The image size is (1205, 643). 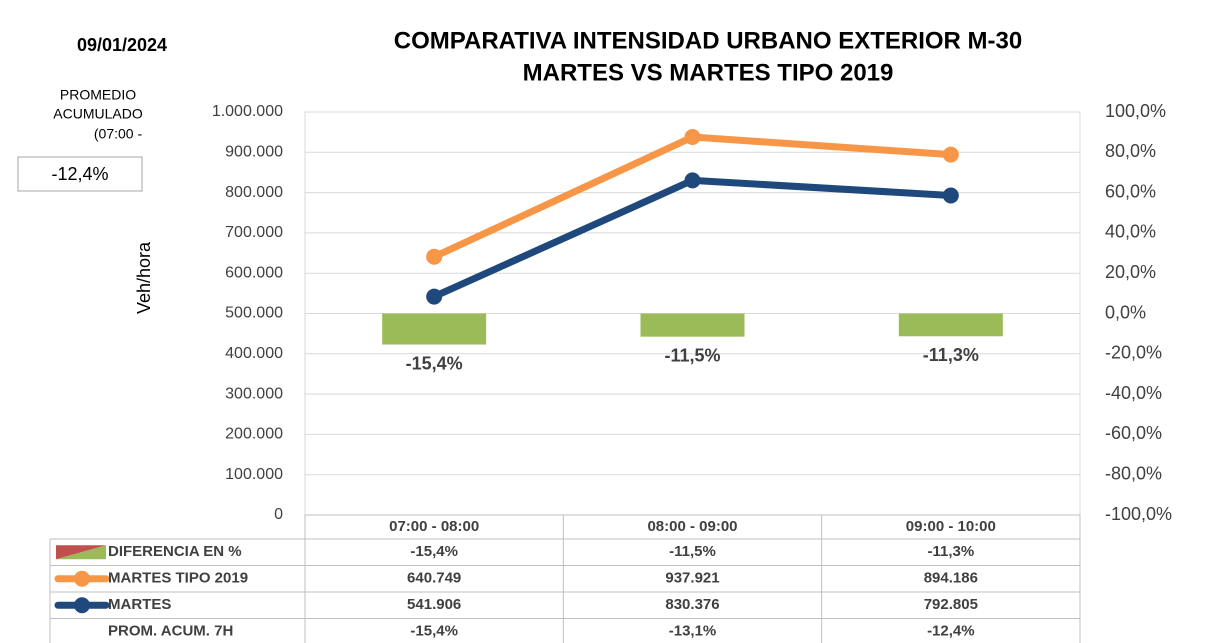 What do you see at coordinates (278, 514) in the screenshot?
I see `y-tick-label: 0` at bounding box center [278, 514].